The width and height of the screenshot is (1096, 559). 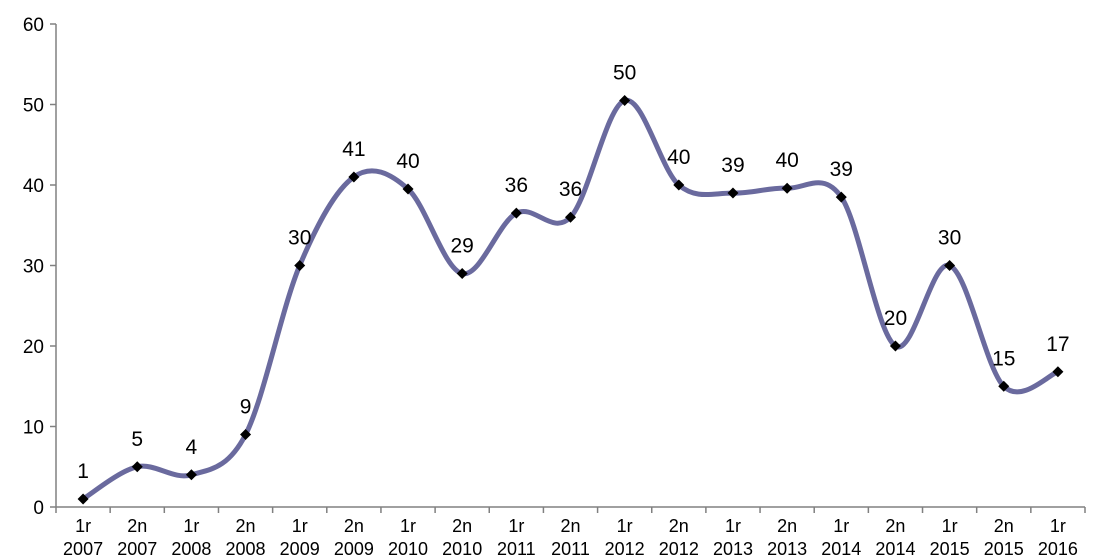 What do you see at coordinates (33, 186) in the screenshot?
I see `y-tick-label: 40` at bounding box center [33, 186].